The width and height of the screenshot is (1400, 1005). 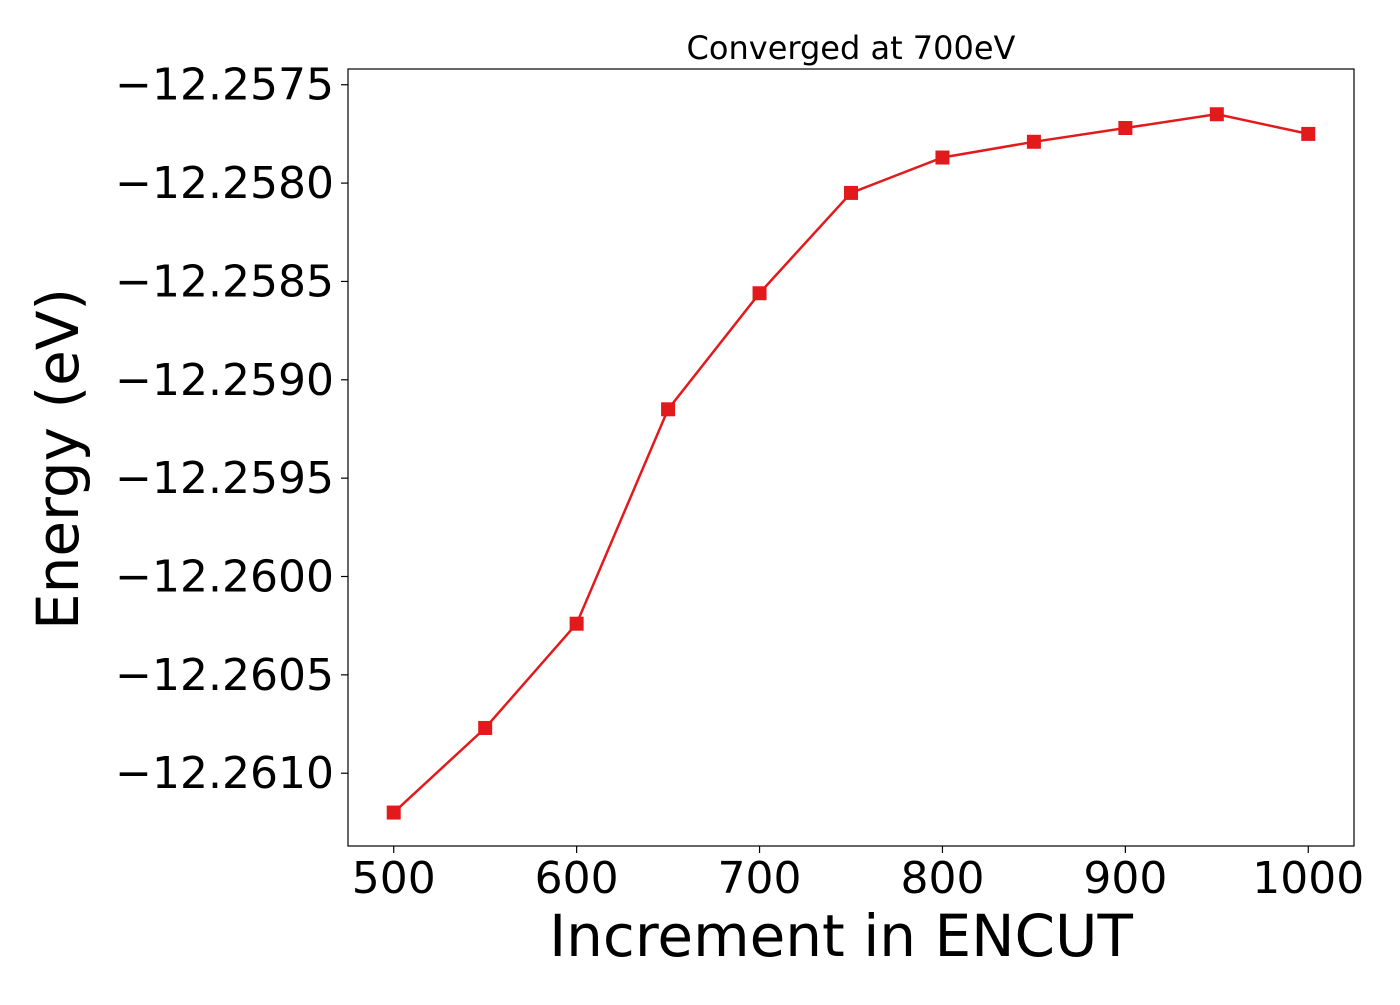 I want to click on y-tick-label: −12.2575, so click(x=224, y=85).